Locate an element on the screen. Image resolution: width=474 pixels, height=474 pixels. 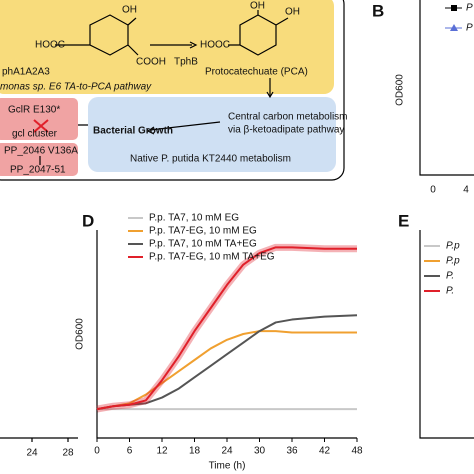
x-tick-label: 30 is located at coordinates (260, 451).